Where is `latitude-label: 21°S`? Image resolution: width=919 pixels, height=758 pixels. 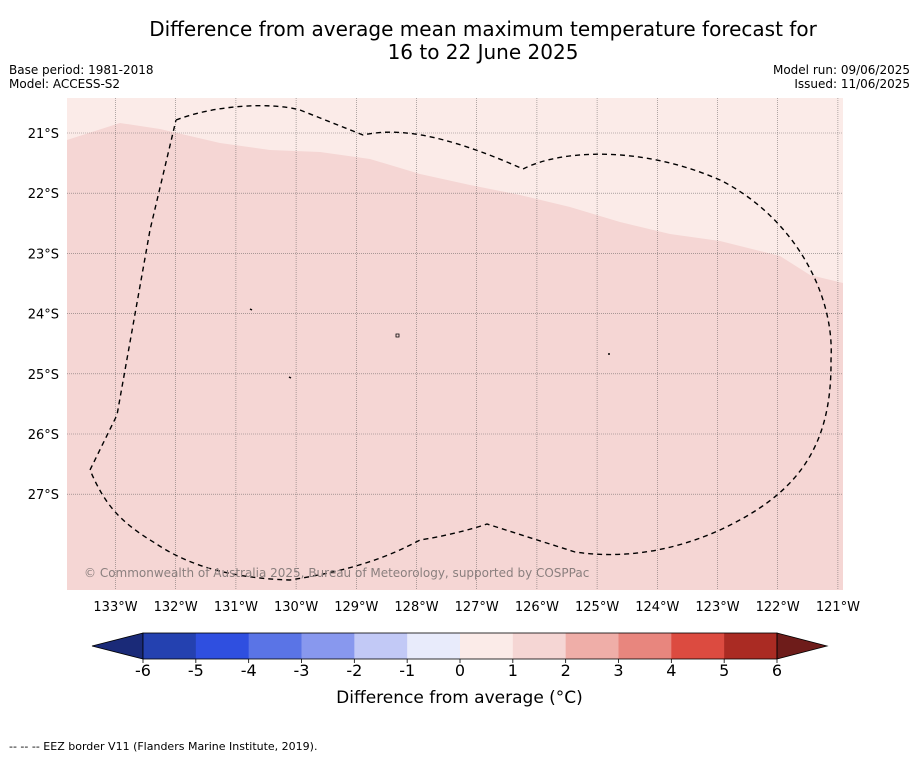 latitude-label: 21°S is located at coordinates (43, 134).